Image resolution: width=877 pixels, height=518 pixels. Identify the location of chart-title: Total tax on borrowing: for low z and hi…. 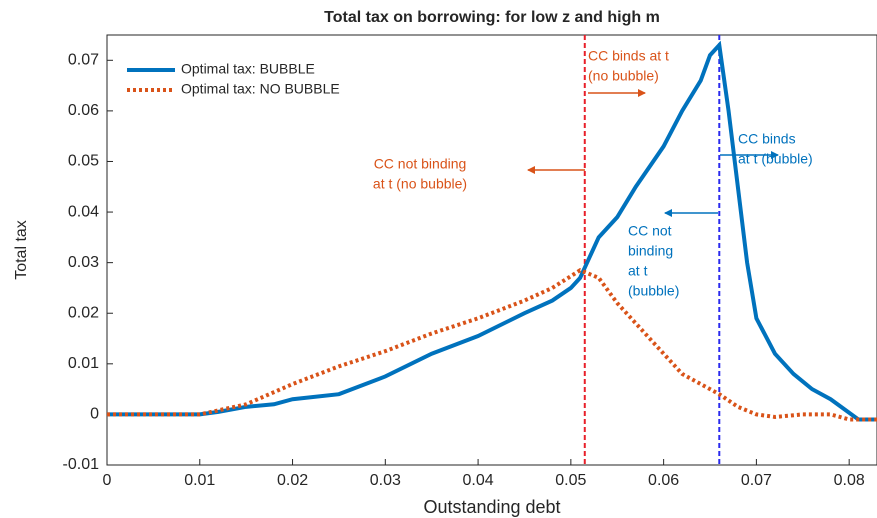
(492, 17).